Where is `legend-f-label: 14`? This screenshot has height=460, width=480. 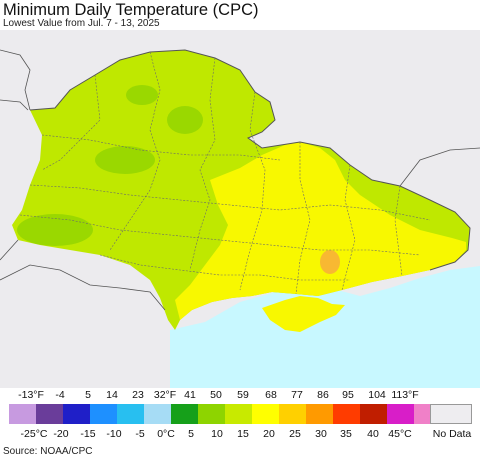
legend-f-label: 14 is located at coordinates (112, 395).